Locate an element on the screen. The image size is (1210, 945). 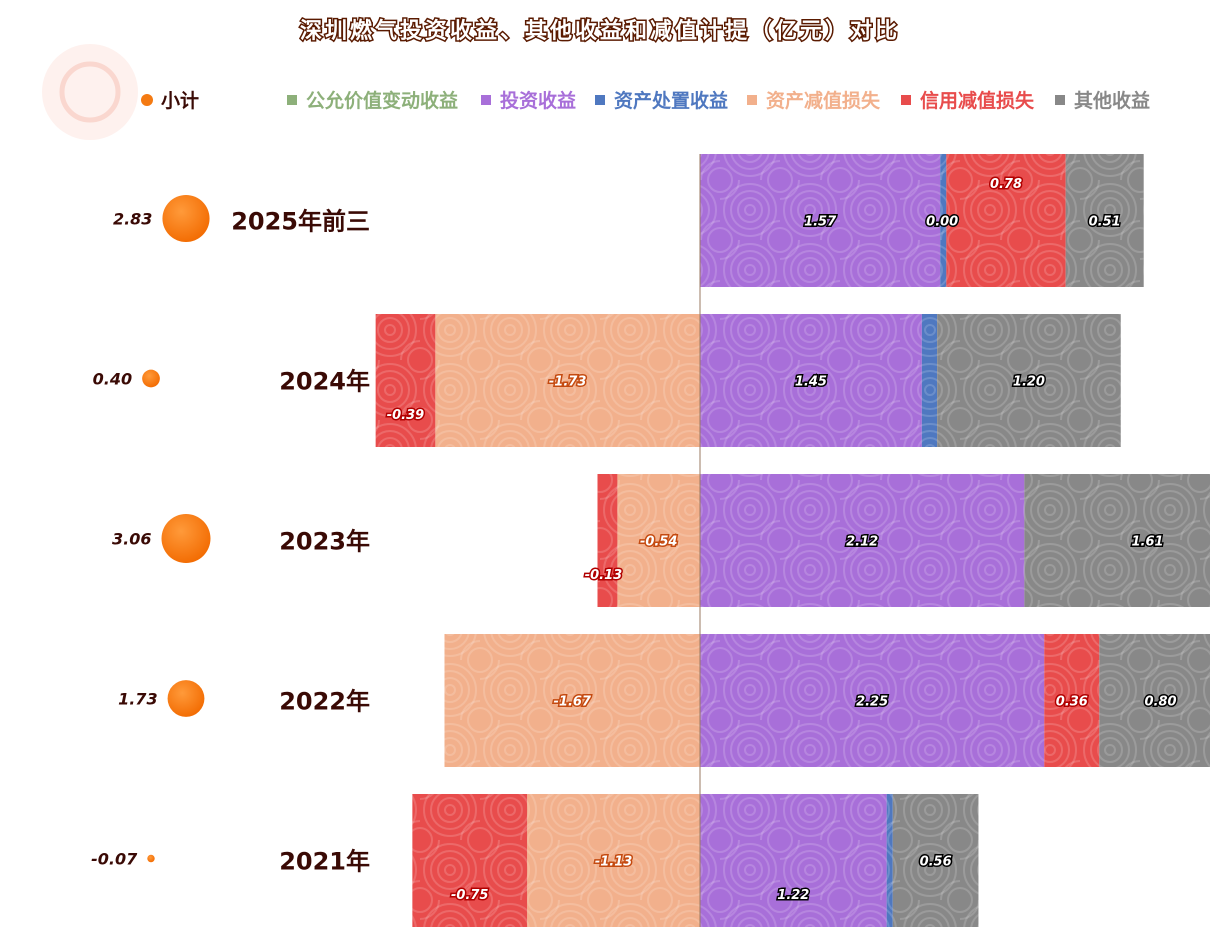
legend-label: 公允价值变动收益 is located at coordinates (382, 100).